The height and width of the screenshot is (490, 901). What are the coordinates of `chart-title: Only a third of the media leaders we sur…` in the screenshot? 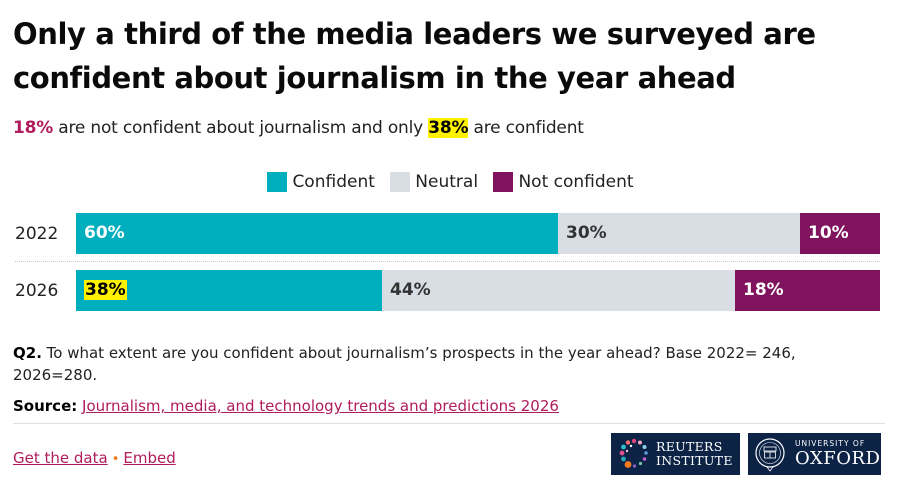 It's located at (414, 56).